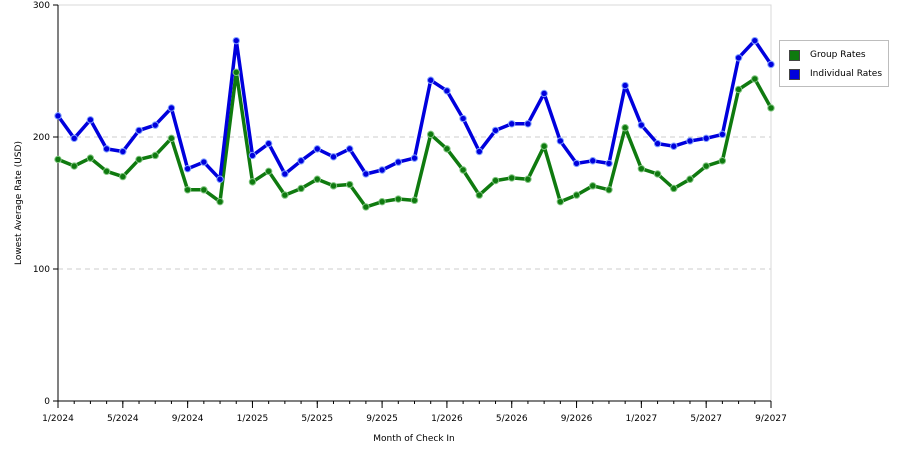 Image resolution: width=900 pixels, height=454 pixels. Describe the element at coordinates (188, 419) in the screenshot. I see `x-tick-label: 9/2024` at that location.